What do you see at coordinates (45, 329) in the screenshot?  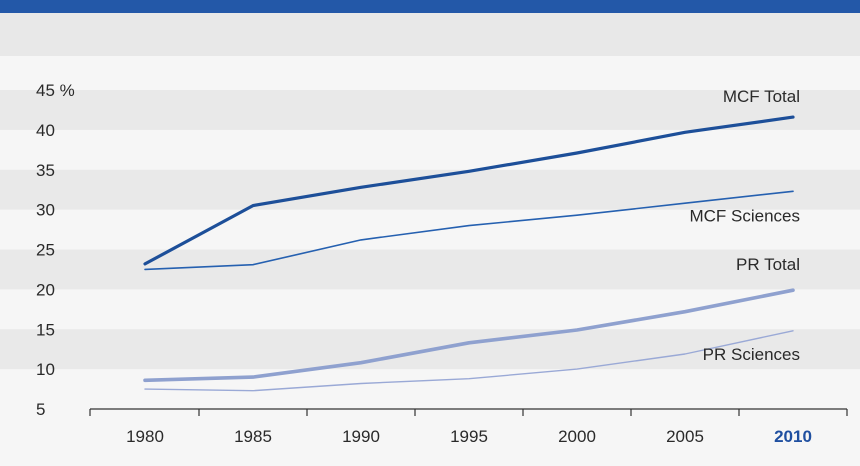 I see `y-tick-label: 15` at bounding box center [45, 329].